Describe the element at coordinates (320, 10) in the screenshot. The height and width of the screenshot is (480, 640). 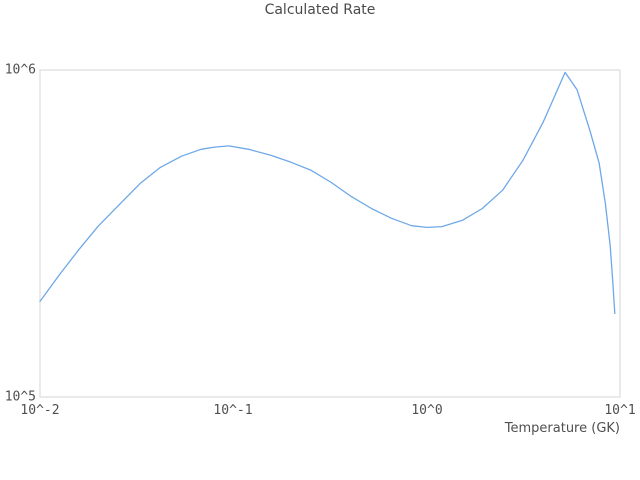
I see `chart-title: Calculated Rate` at that location.